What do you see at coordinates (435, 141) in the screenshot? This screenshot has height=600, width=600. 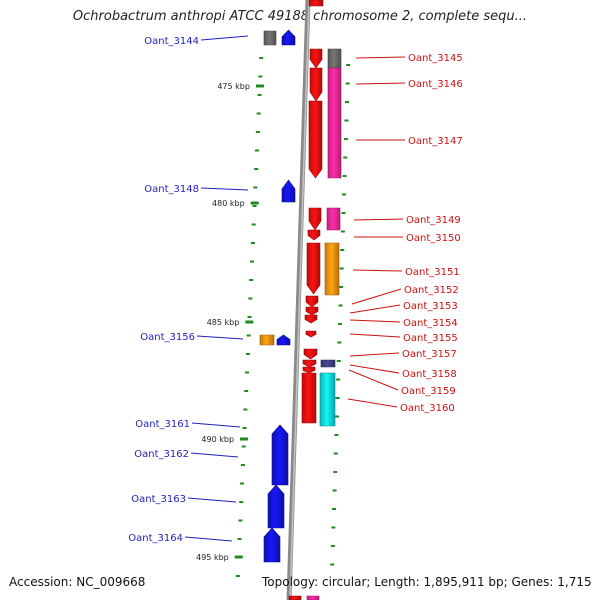 I see `gene-label-right: Oant_3147` at bounding box center [435, 141].